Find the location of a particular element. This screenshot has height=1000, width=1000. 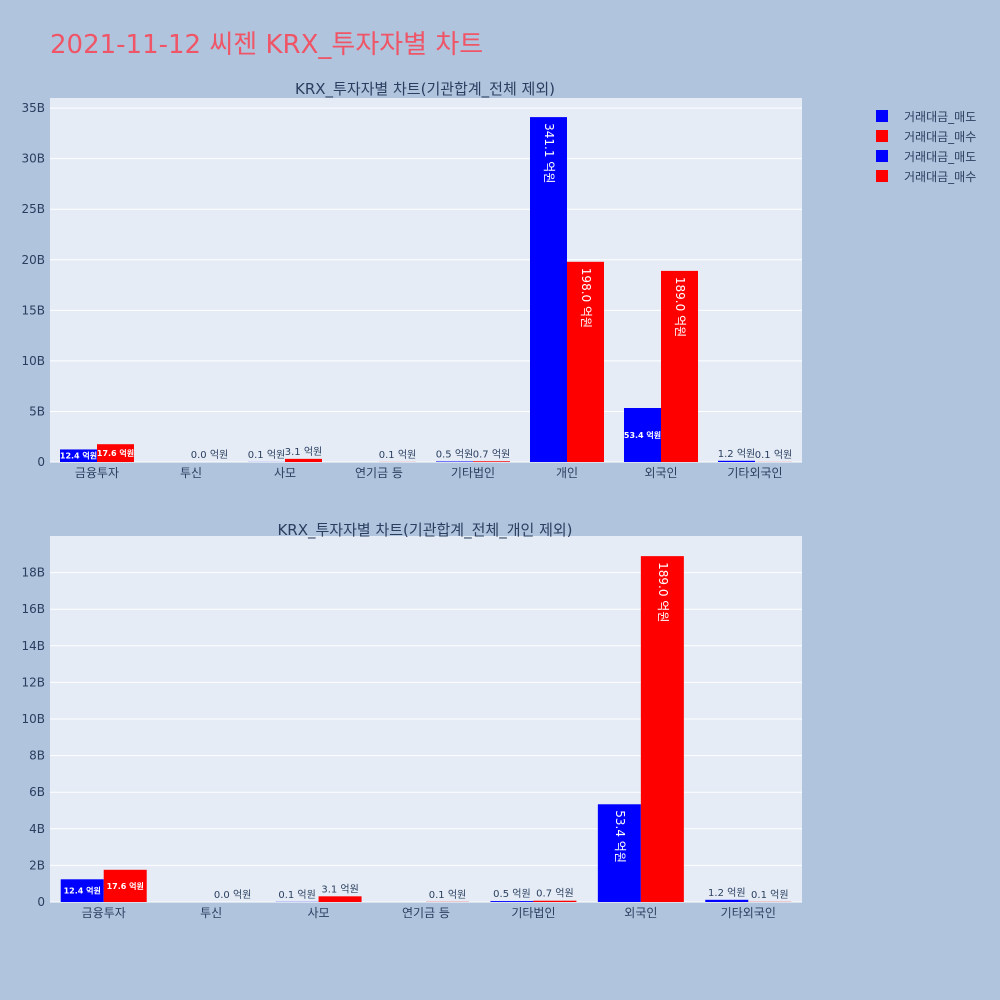

y-tick-label: 2B is located at coordinates (37, 865).